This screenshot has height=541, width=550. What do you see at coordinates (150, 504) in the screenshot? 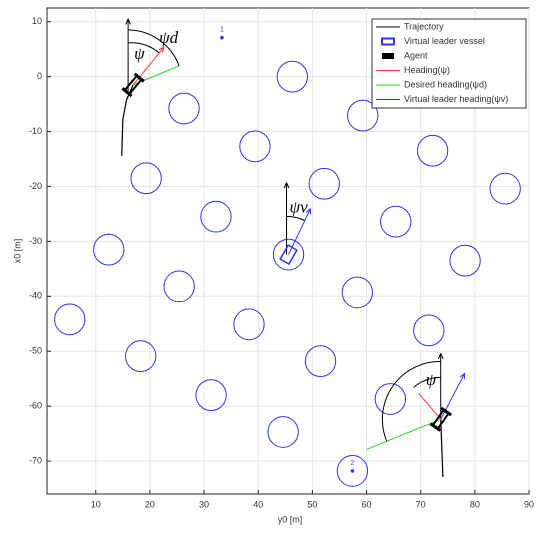
I see `x-tick-label: 20` at bounding box center [150, 504].